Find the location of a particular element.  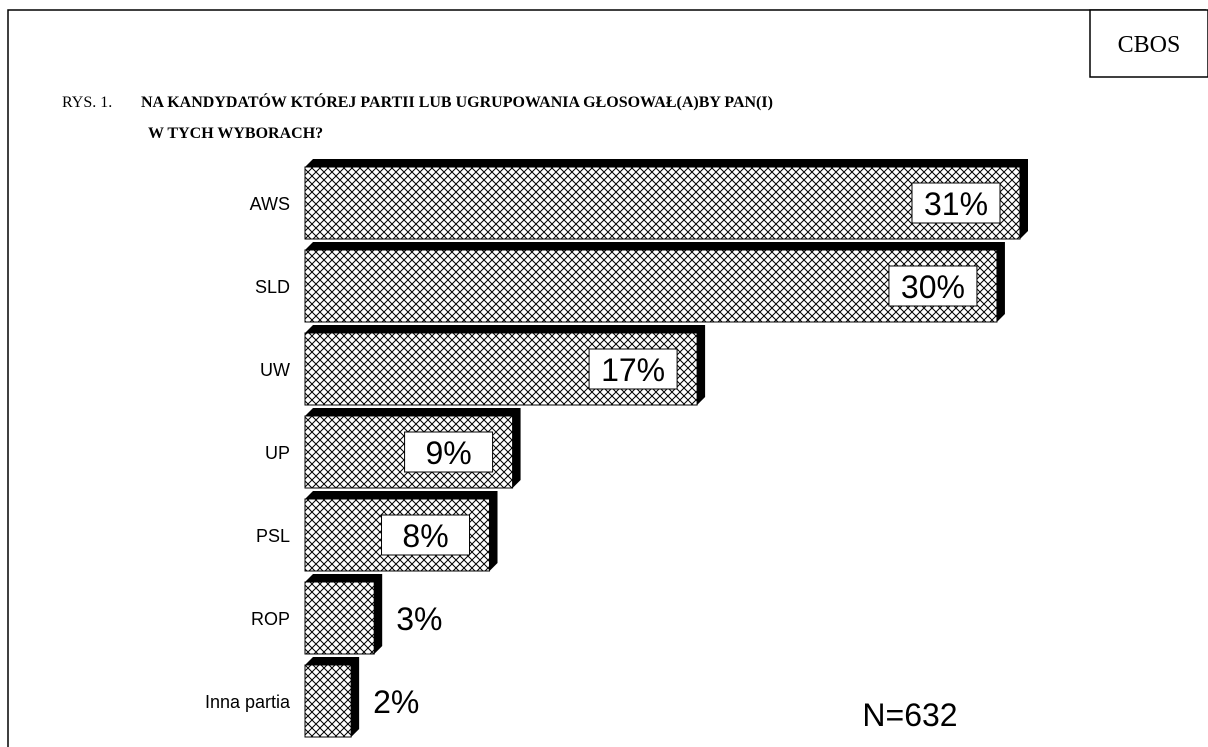

value-label: 2% is located at coordinates (396, 702).